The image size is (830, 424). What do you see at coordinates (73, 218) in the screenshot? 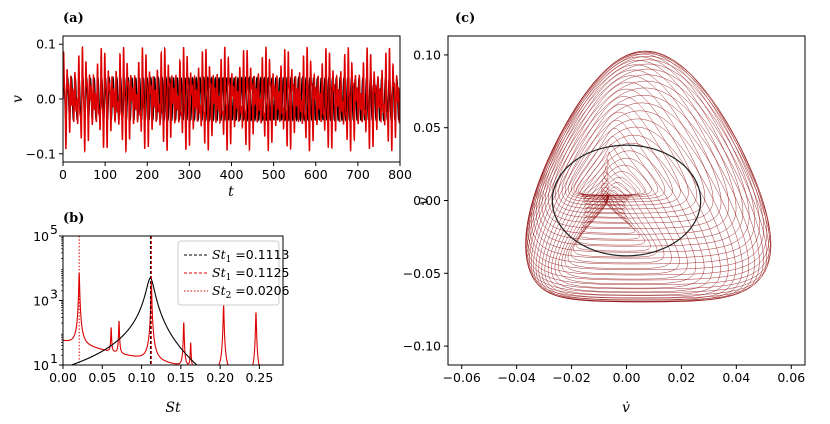
I see `panel-b-label: (b)` at bounding box center [73, 218].